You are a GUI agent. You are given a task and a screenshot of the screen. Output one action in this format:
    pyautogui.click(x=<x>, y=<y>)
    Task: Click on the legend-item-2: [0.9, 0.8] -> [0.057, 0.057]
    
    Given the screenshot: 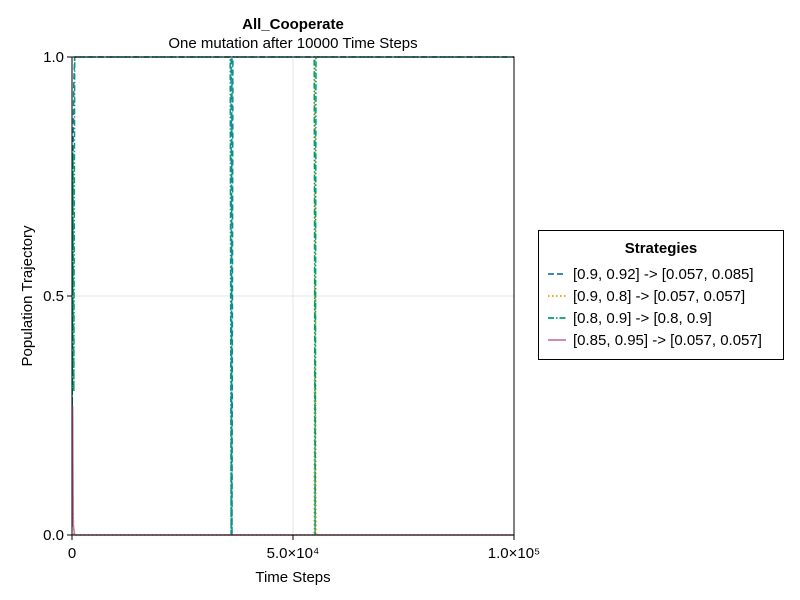 What is the action you would take?
    pyautogui.click(x=661, y=296)
    